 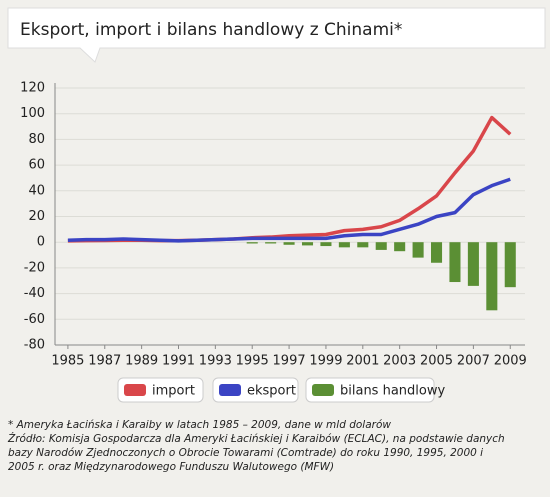 I want to click on x-tick-label: 2003, so click(x=399, y=361).